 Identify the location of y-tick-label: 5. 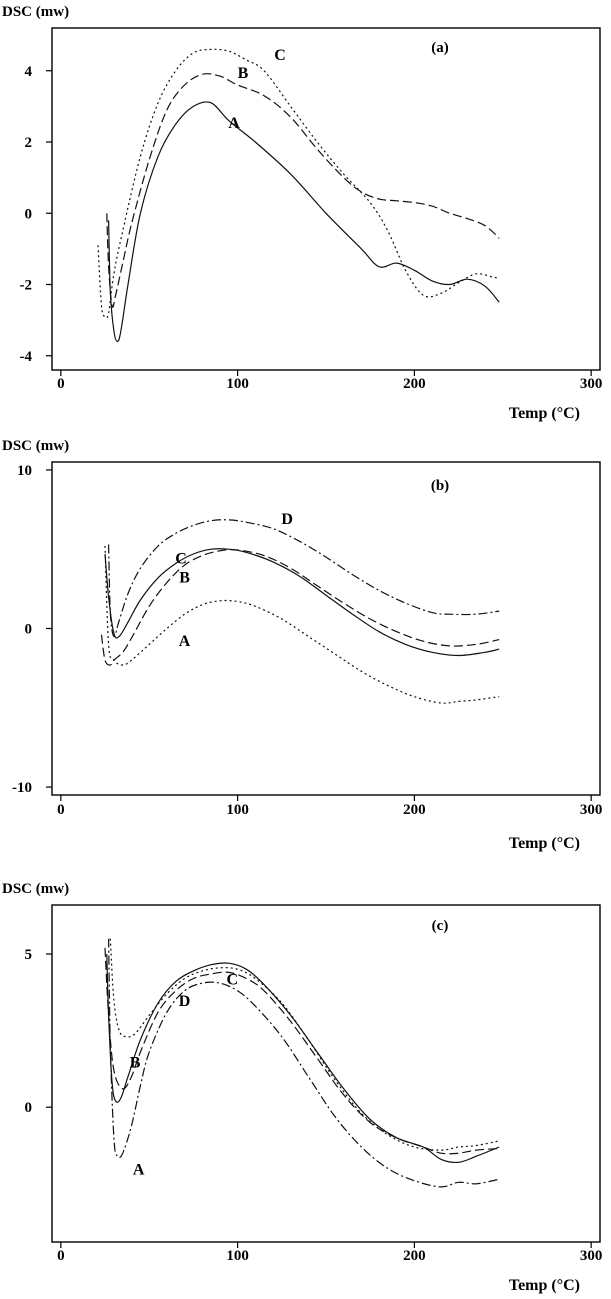
(29, 955).